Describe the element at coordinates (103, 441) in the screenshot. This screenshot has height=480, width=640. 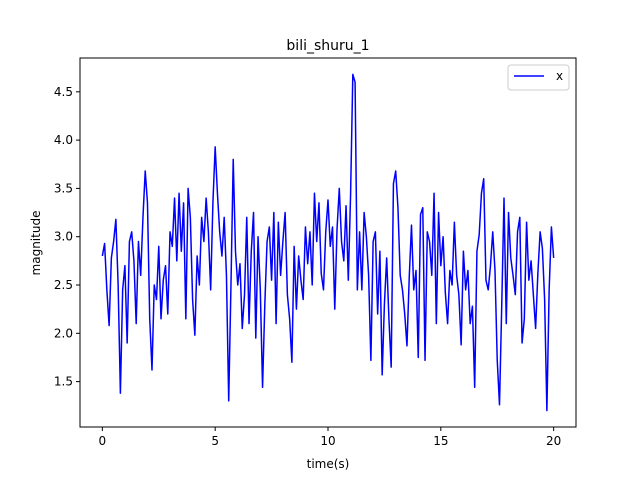
I see `x-tick-label: 0` at that location.